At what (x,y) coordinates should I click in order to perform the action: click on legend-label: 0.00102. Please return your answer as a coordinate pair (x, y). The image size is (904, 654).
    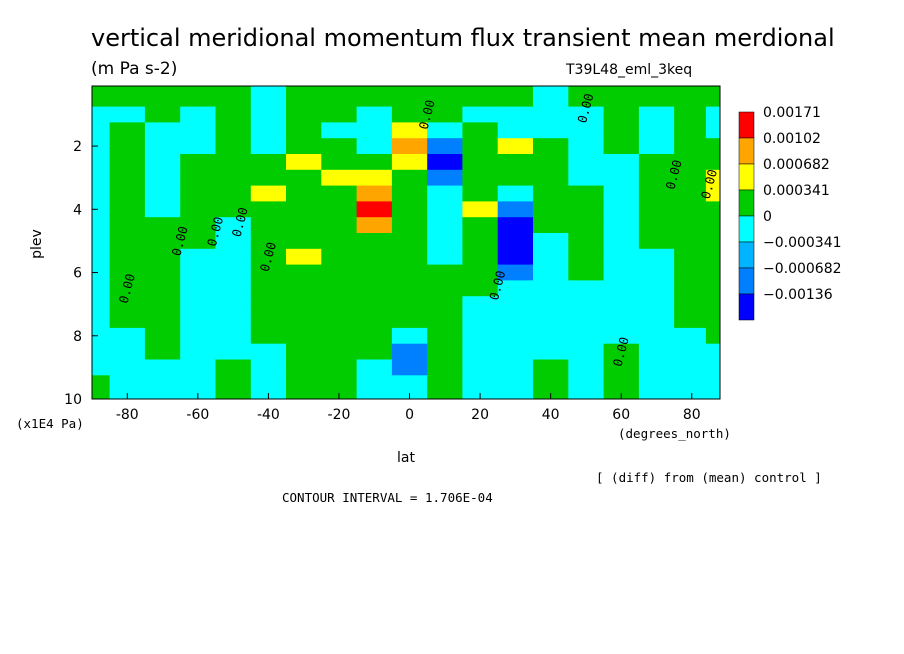
    Looking at the image, I should click on (792, 139).